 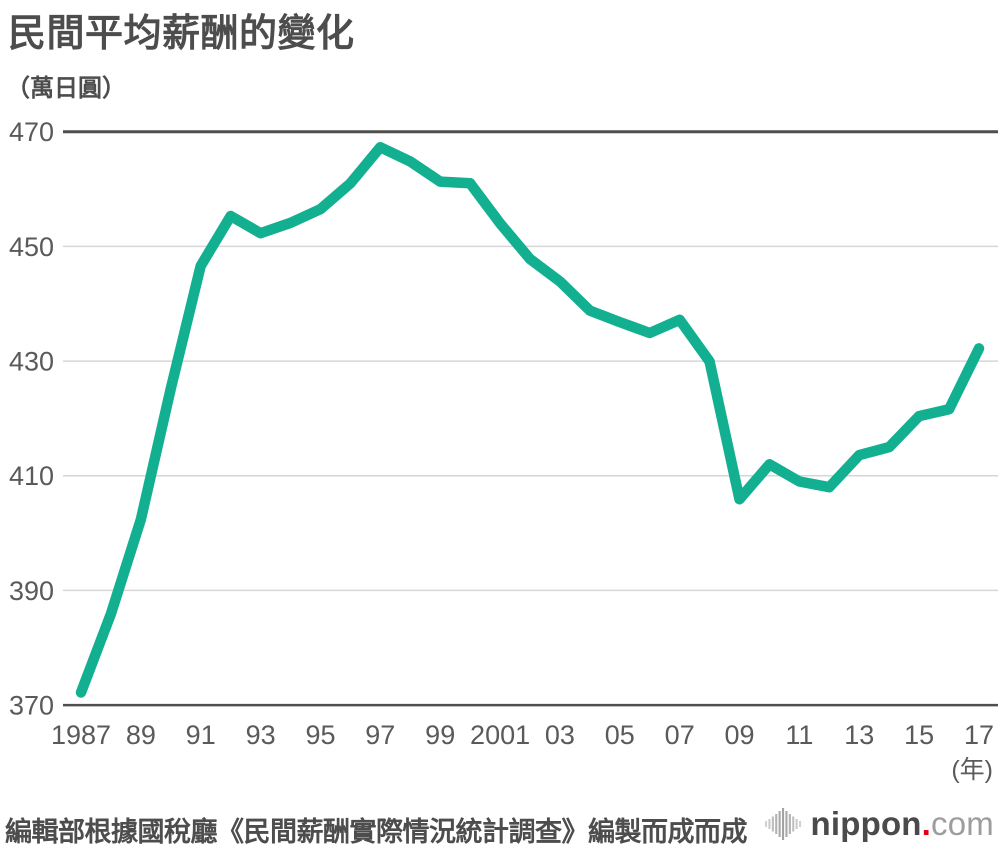 I want to click on page-title: 民間平均薪酬的變化, so click(x=181, y=34).